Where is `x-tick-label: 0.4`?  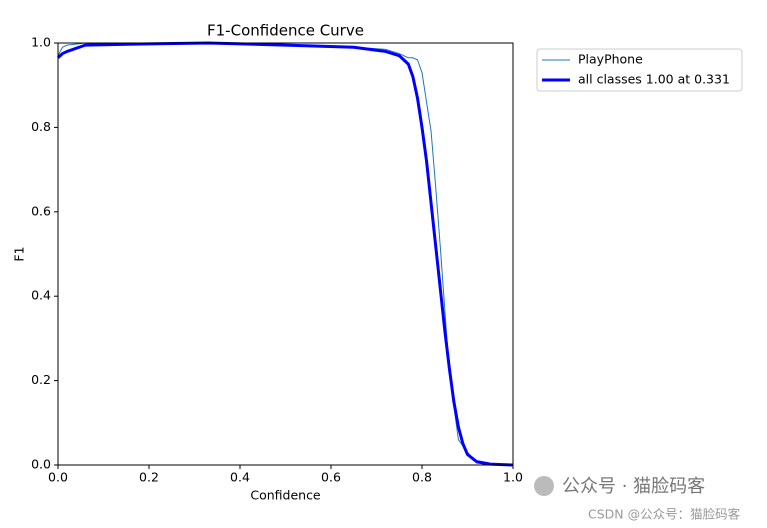
x-tick-label: 0.4 is located at coordinates (240, 477).